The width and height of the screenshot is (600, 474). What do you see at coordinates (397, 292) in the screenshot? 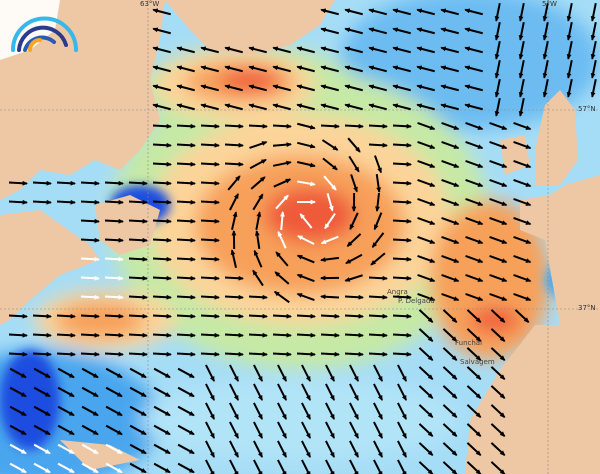
I see `place-angra: Angra` at bounding box center [397, 292].